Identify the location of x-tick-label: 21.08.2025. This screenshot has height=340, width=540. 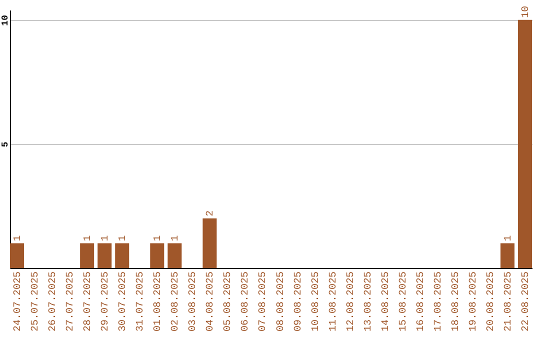
(508, 302).